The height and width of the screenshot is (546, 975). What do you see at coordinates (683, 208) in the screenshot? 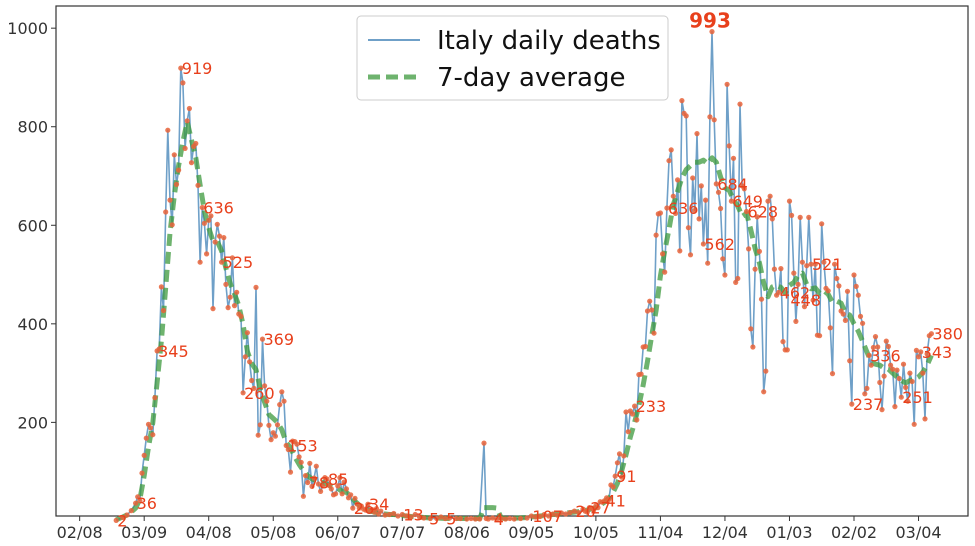
I see `value-label: 636` at bounding box center [683, 208].